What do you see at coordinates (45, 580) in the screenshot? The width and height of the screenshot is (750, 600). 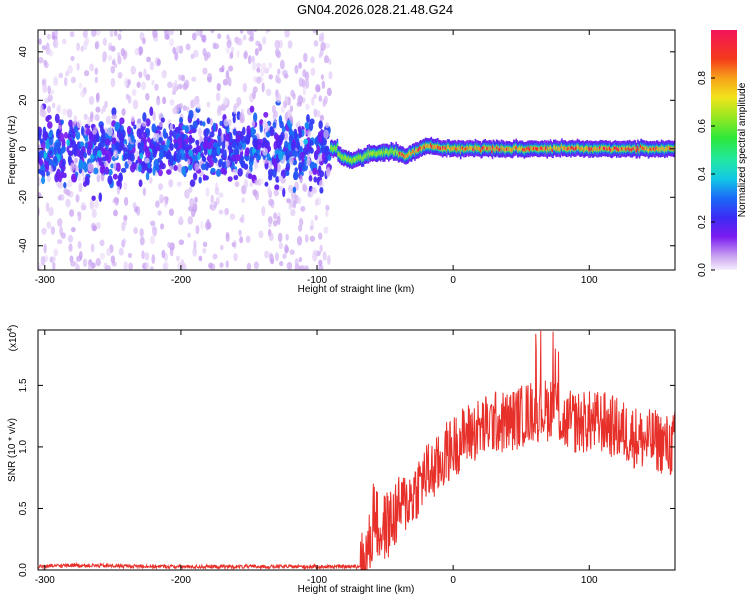 I see `x-tick-label: -300` at bounding box center [45, 580].